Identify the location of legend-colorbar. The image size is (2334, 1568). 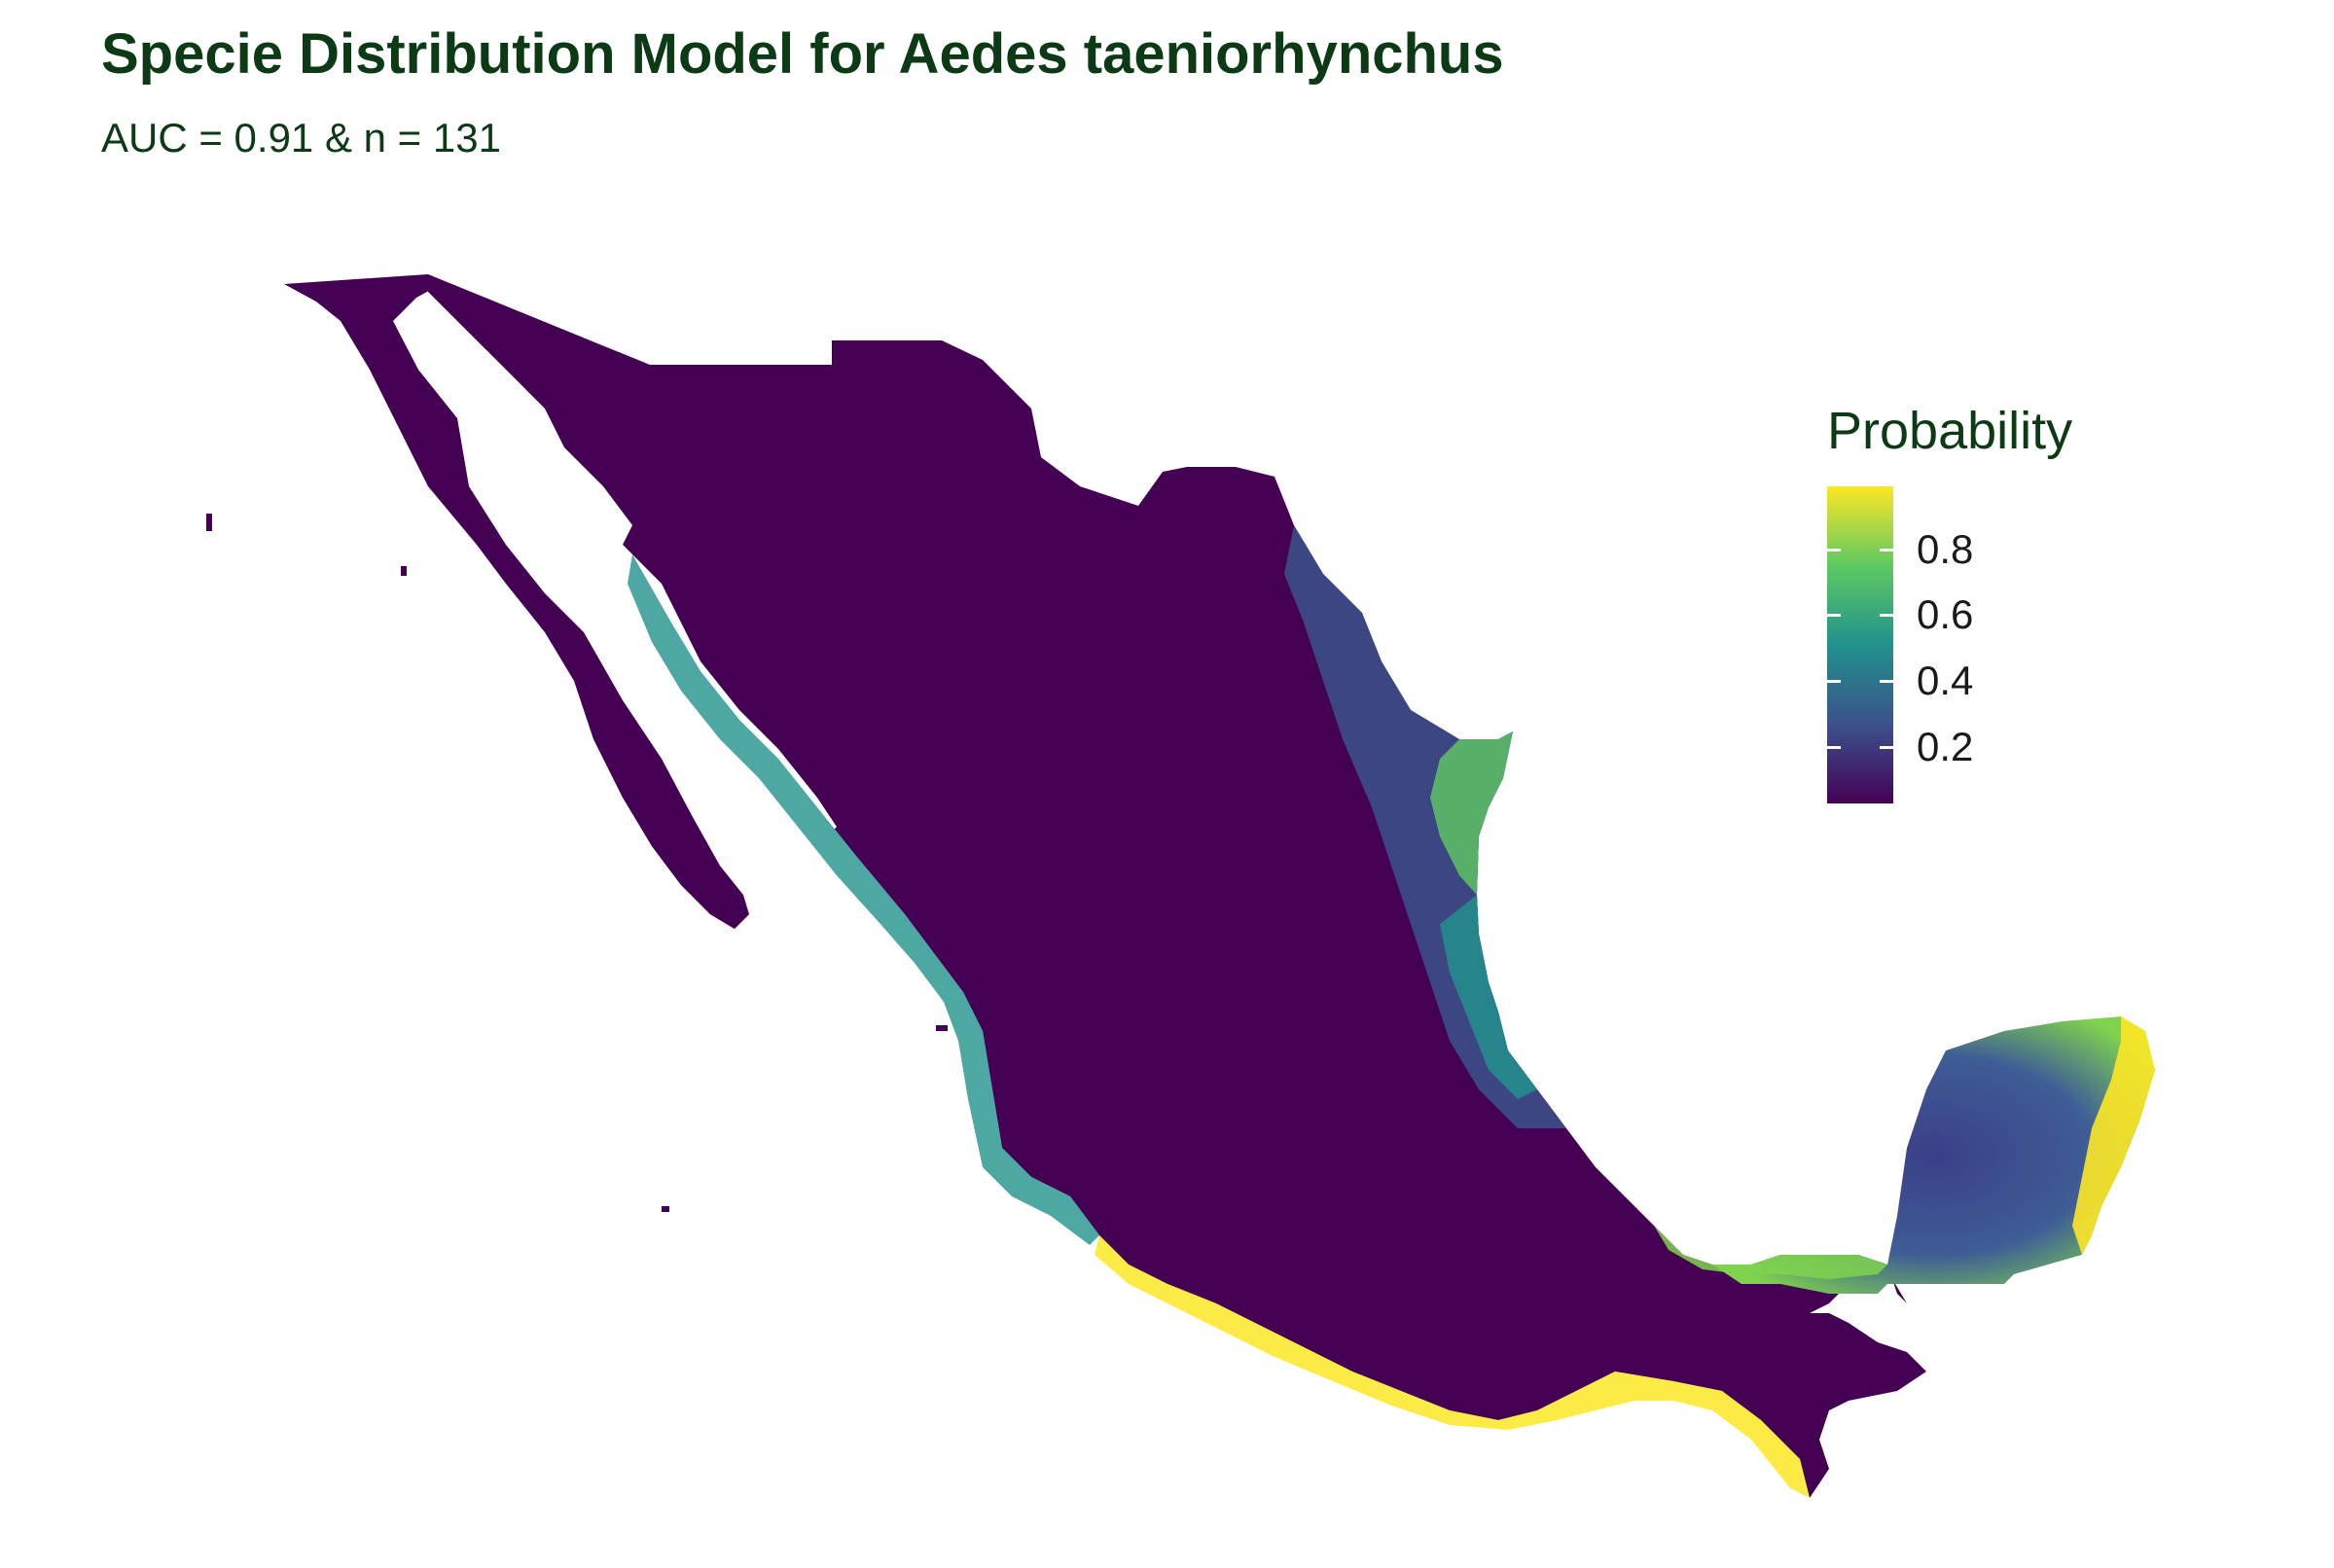
(1860, 644).